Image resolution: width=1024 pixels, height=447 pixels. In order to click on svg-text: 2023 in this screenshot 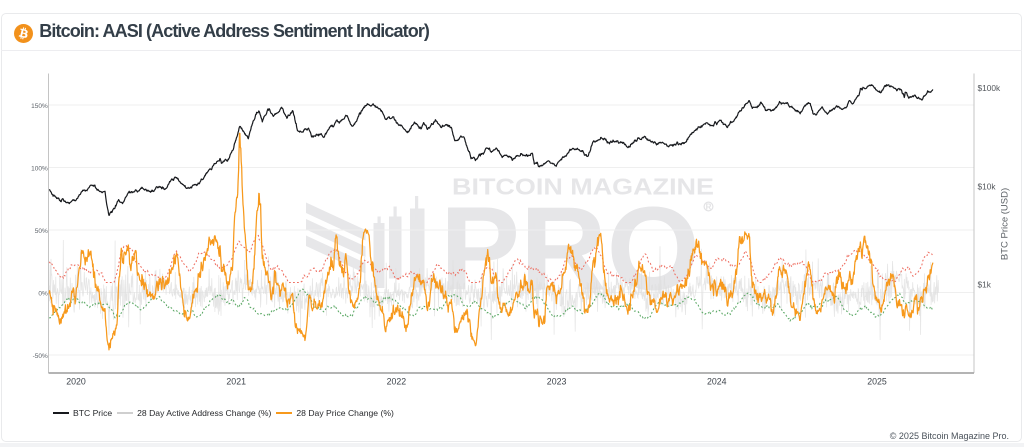, I will do `click(557, 382)`.